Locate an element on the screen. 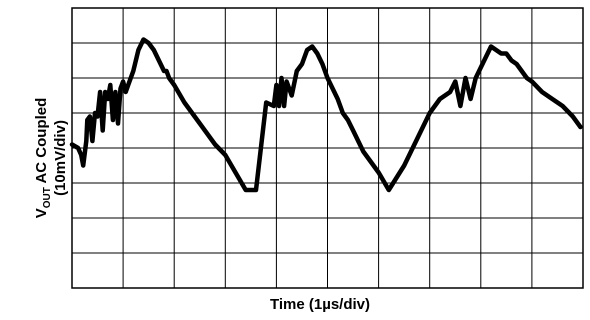 This screenshot has height=320, width=590. y-axis-label-v: V is located at coordinates (41, 213).